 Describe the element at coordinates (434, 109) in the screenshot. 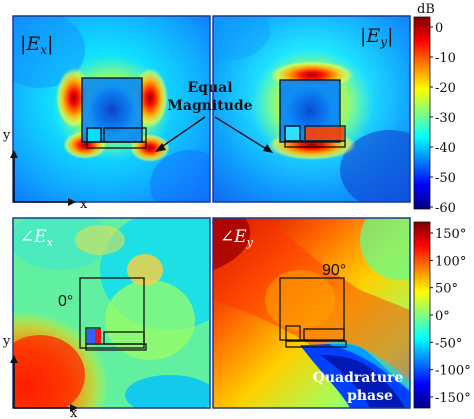

I see `colorbar-magnitude: dB 0 -10 -20 -30 -40 -50 -60` at that location.